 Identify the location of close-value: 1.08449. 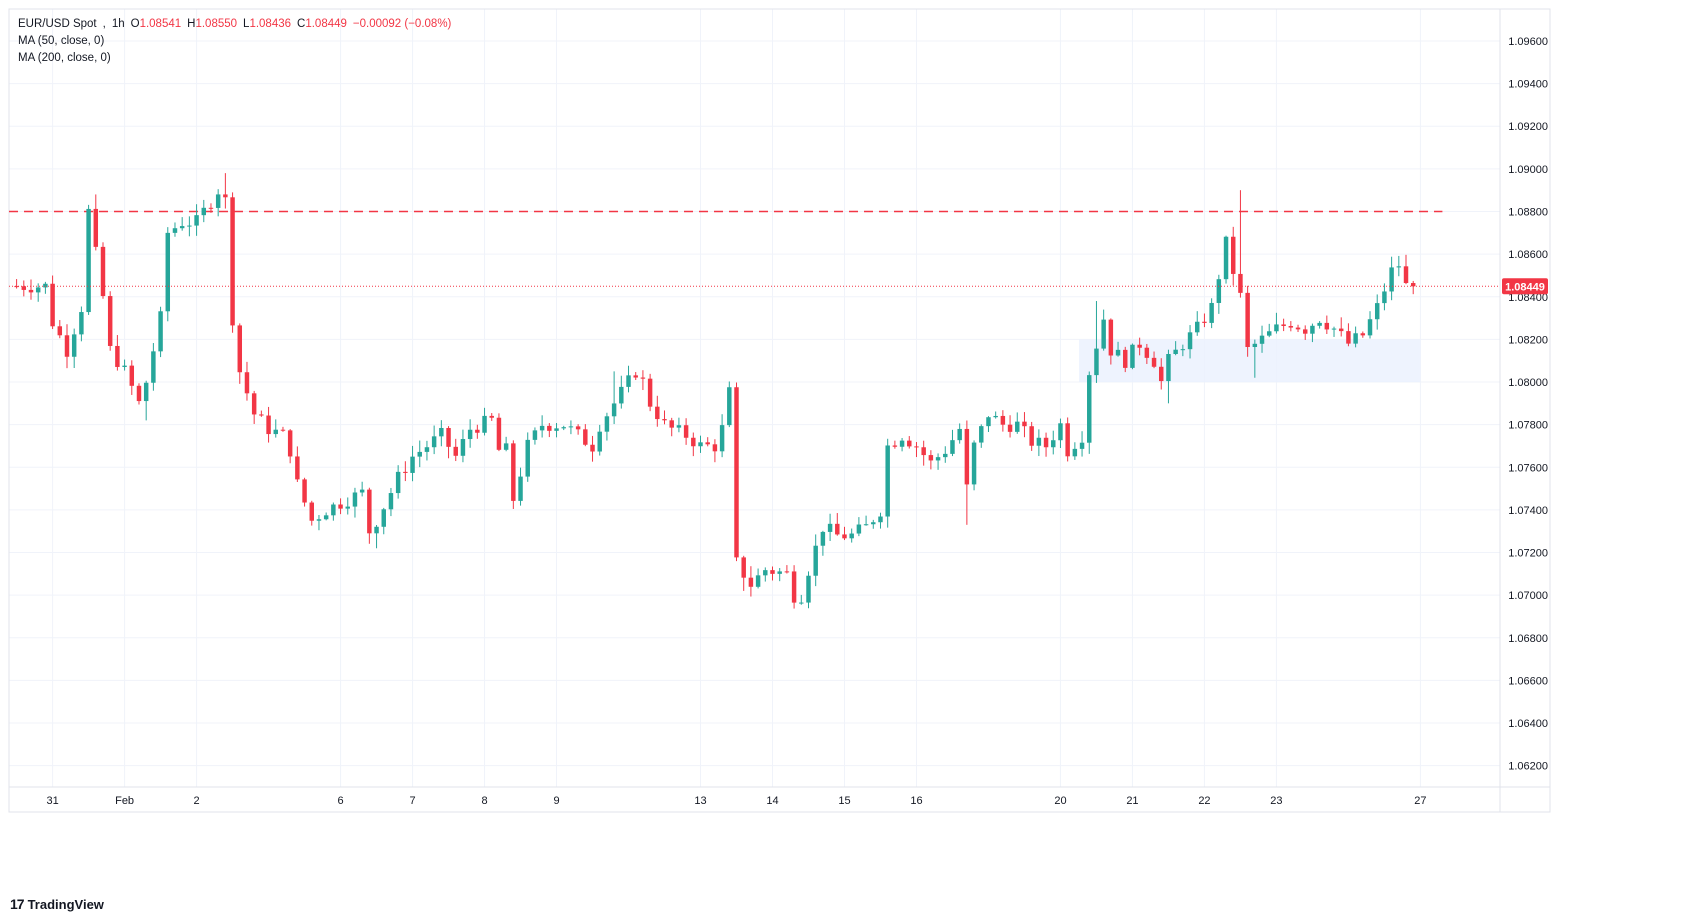
(326, 24).